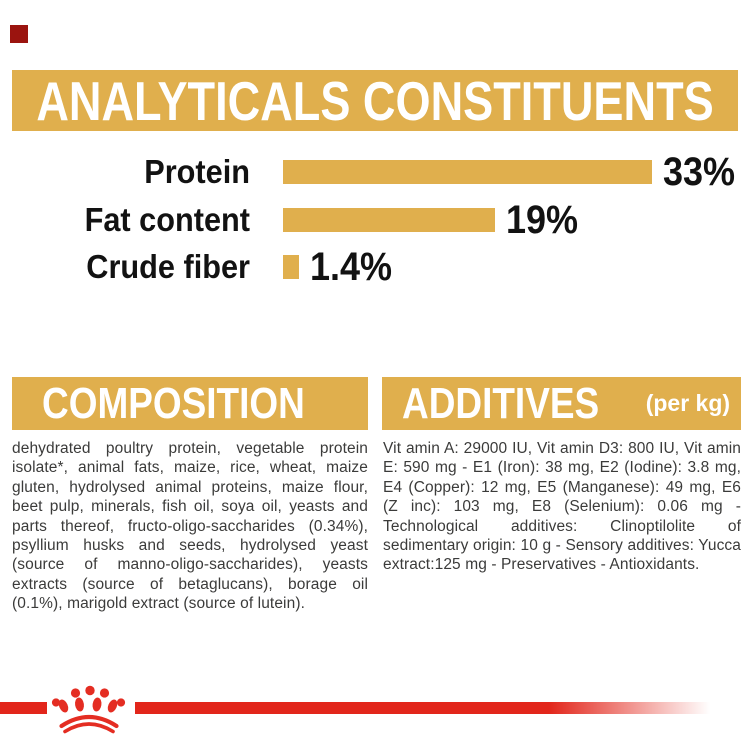 Image resolution: width=750 pixels, height=750 pixels. I want to click on crown-paw-logo-icon, so click(88, 709).